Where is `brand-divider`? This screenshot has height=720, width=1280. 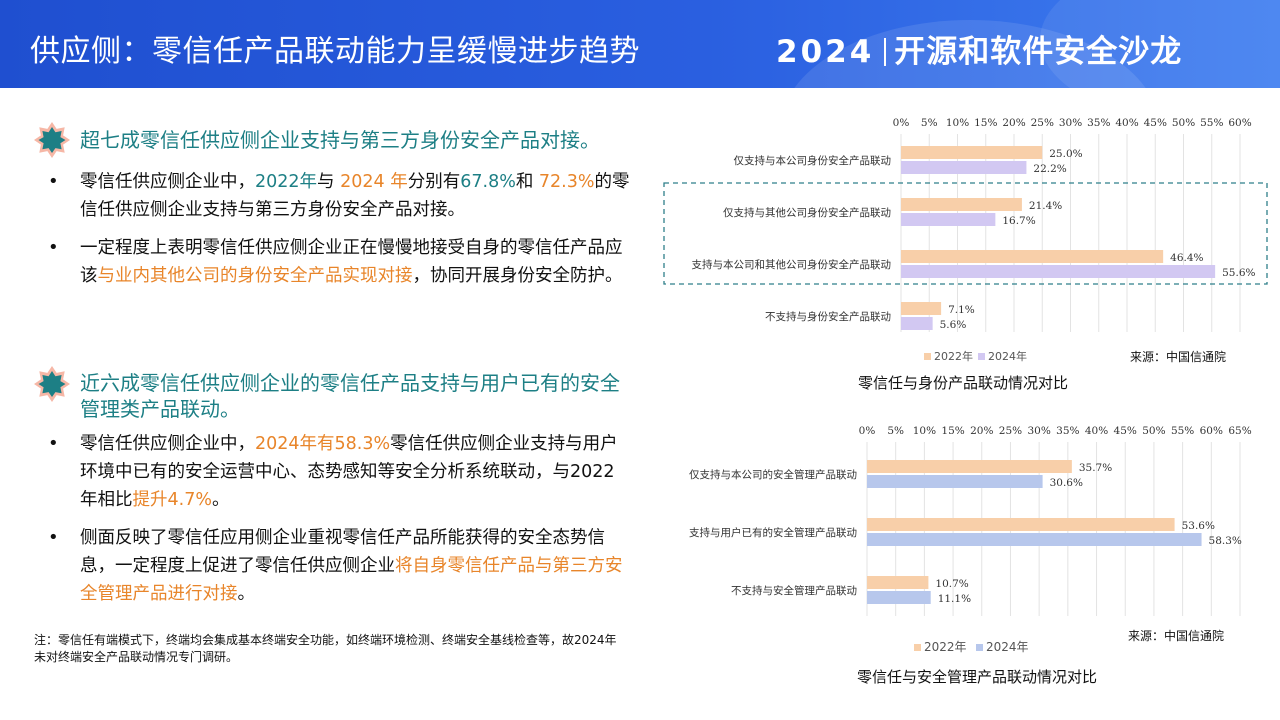
brand-divider is located at coordinates (885, 52).